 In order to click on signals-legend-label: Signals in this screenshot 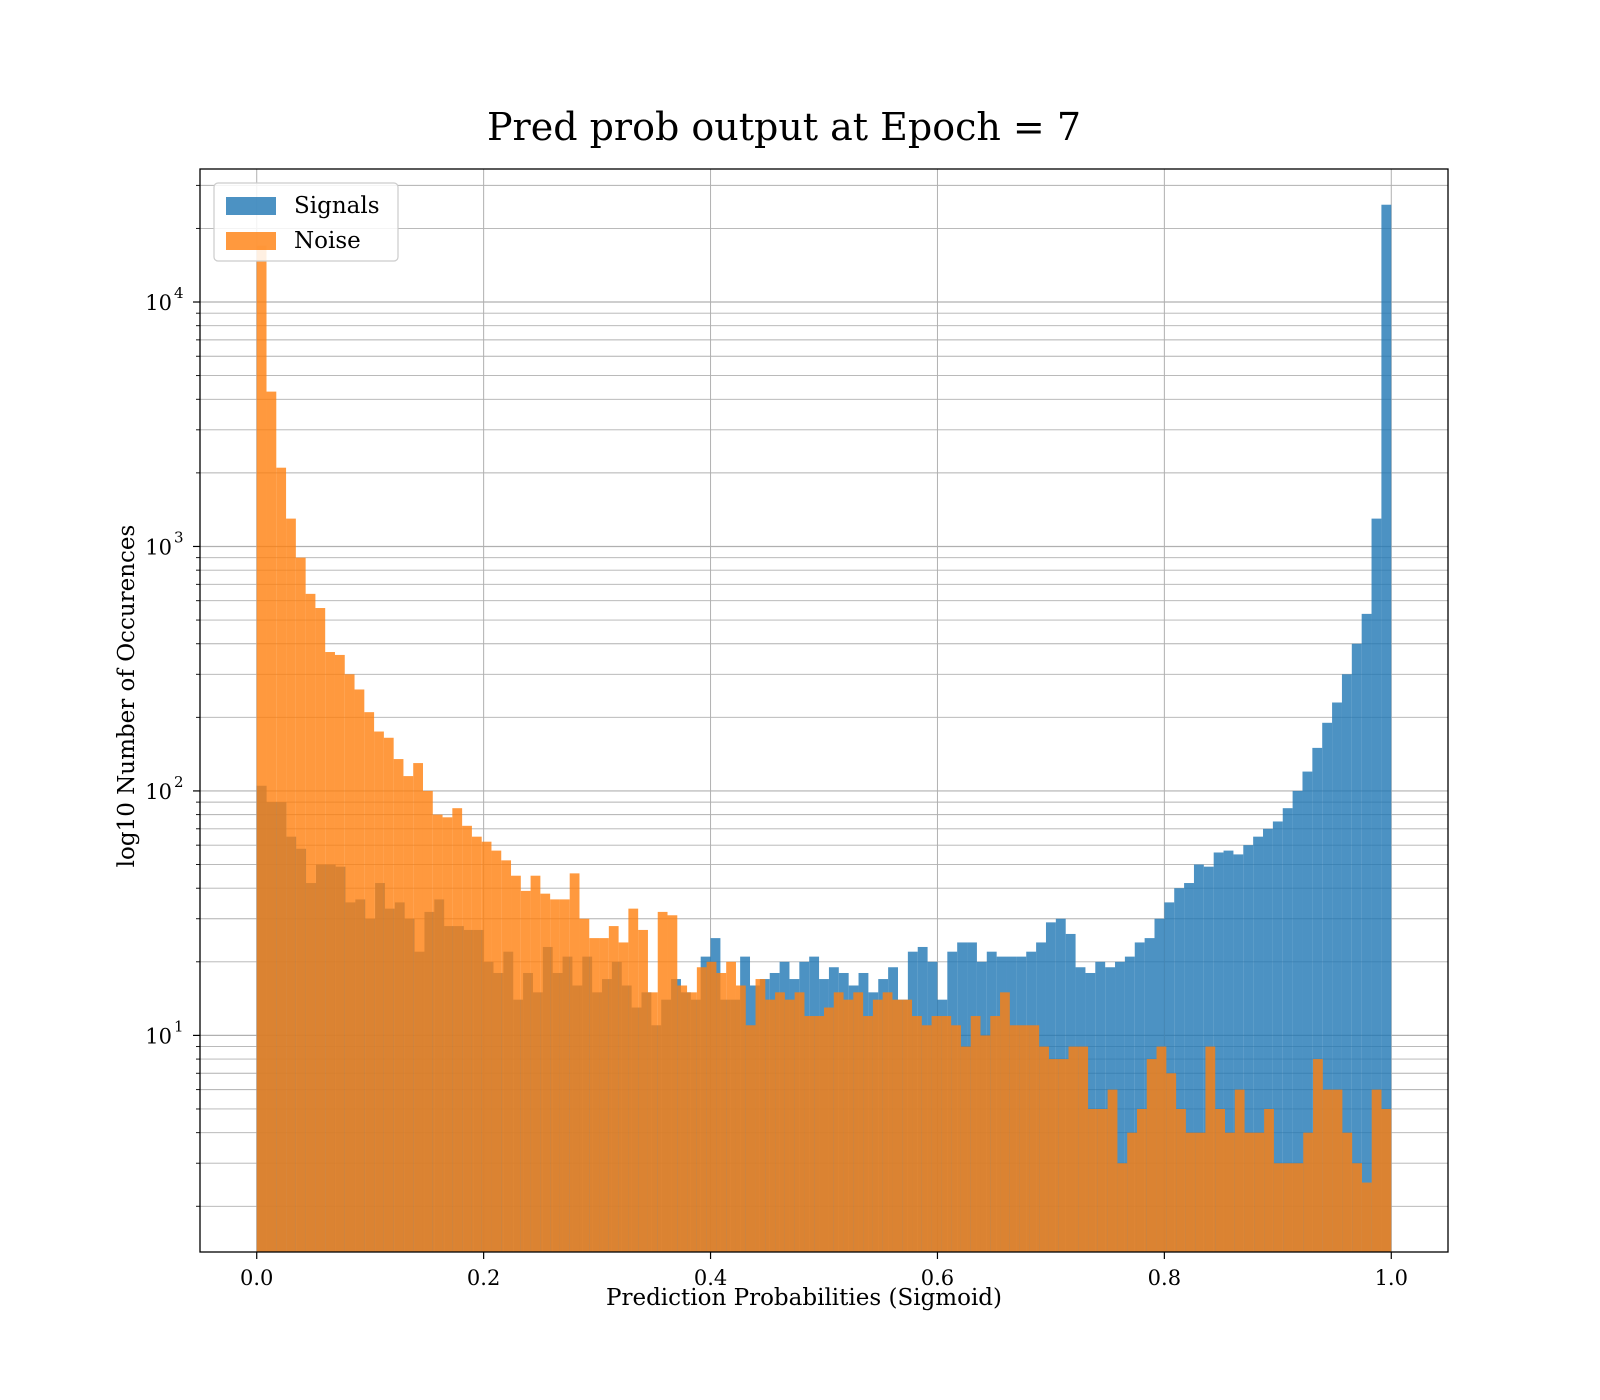, I will do `click(337, 206)`.